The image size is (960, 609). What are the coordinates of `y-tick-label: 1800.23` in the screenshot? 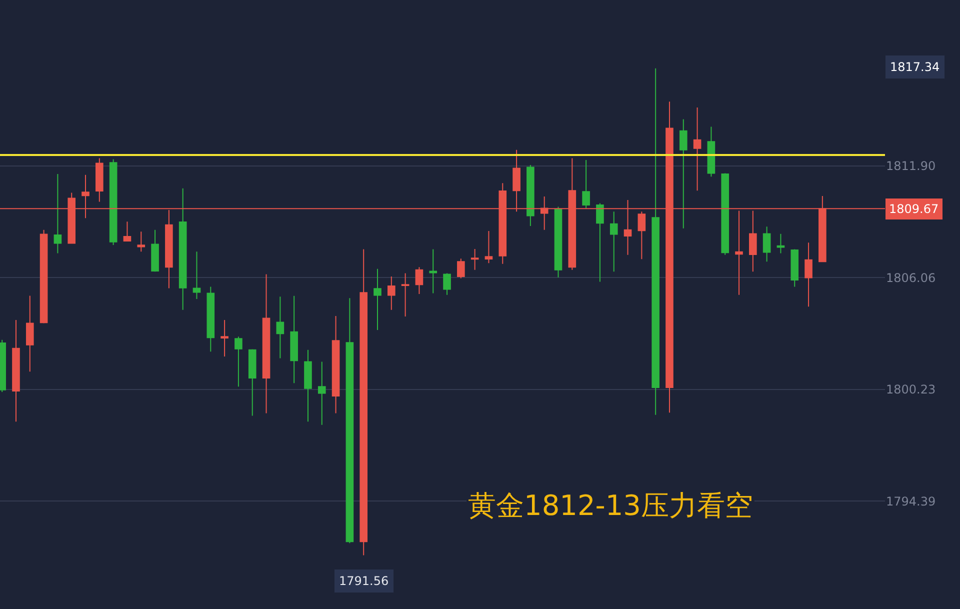 It's located at (911, 389).